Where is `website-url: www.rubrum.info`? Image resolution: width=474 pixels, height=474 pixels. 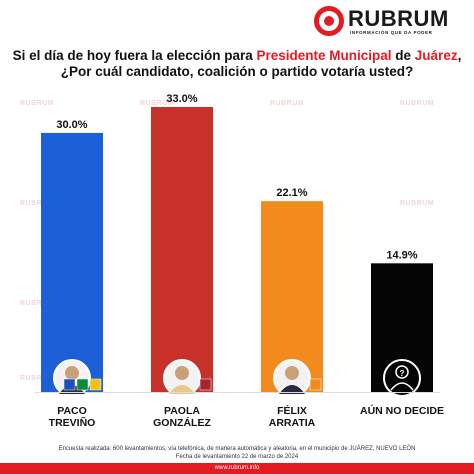
website-url: www.rubrum.info is located at coordinates (237, 468).